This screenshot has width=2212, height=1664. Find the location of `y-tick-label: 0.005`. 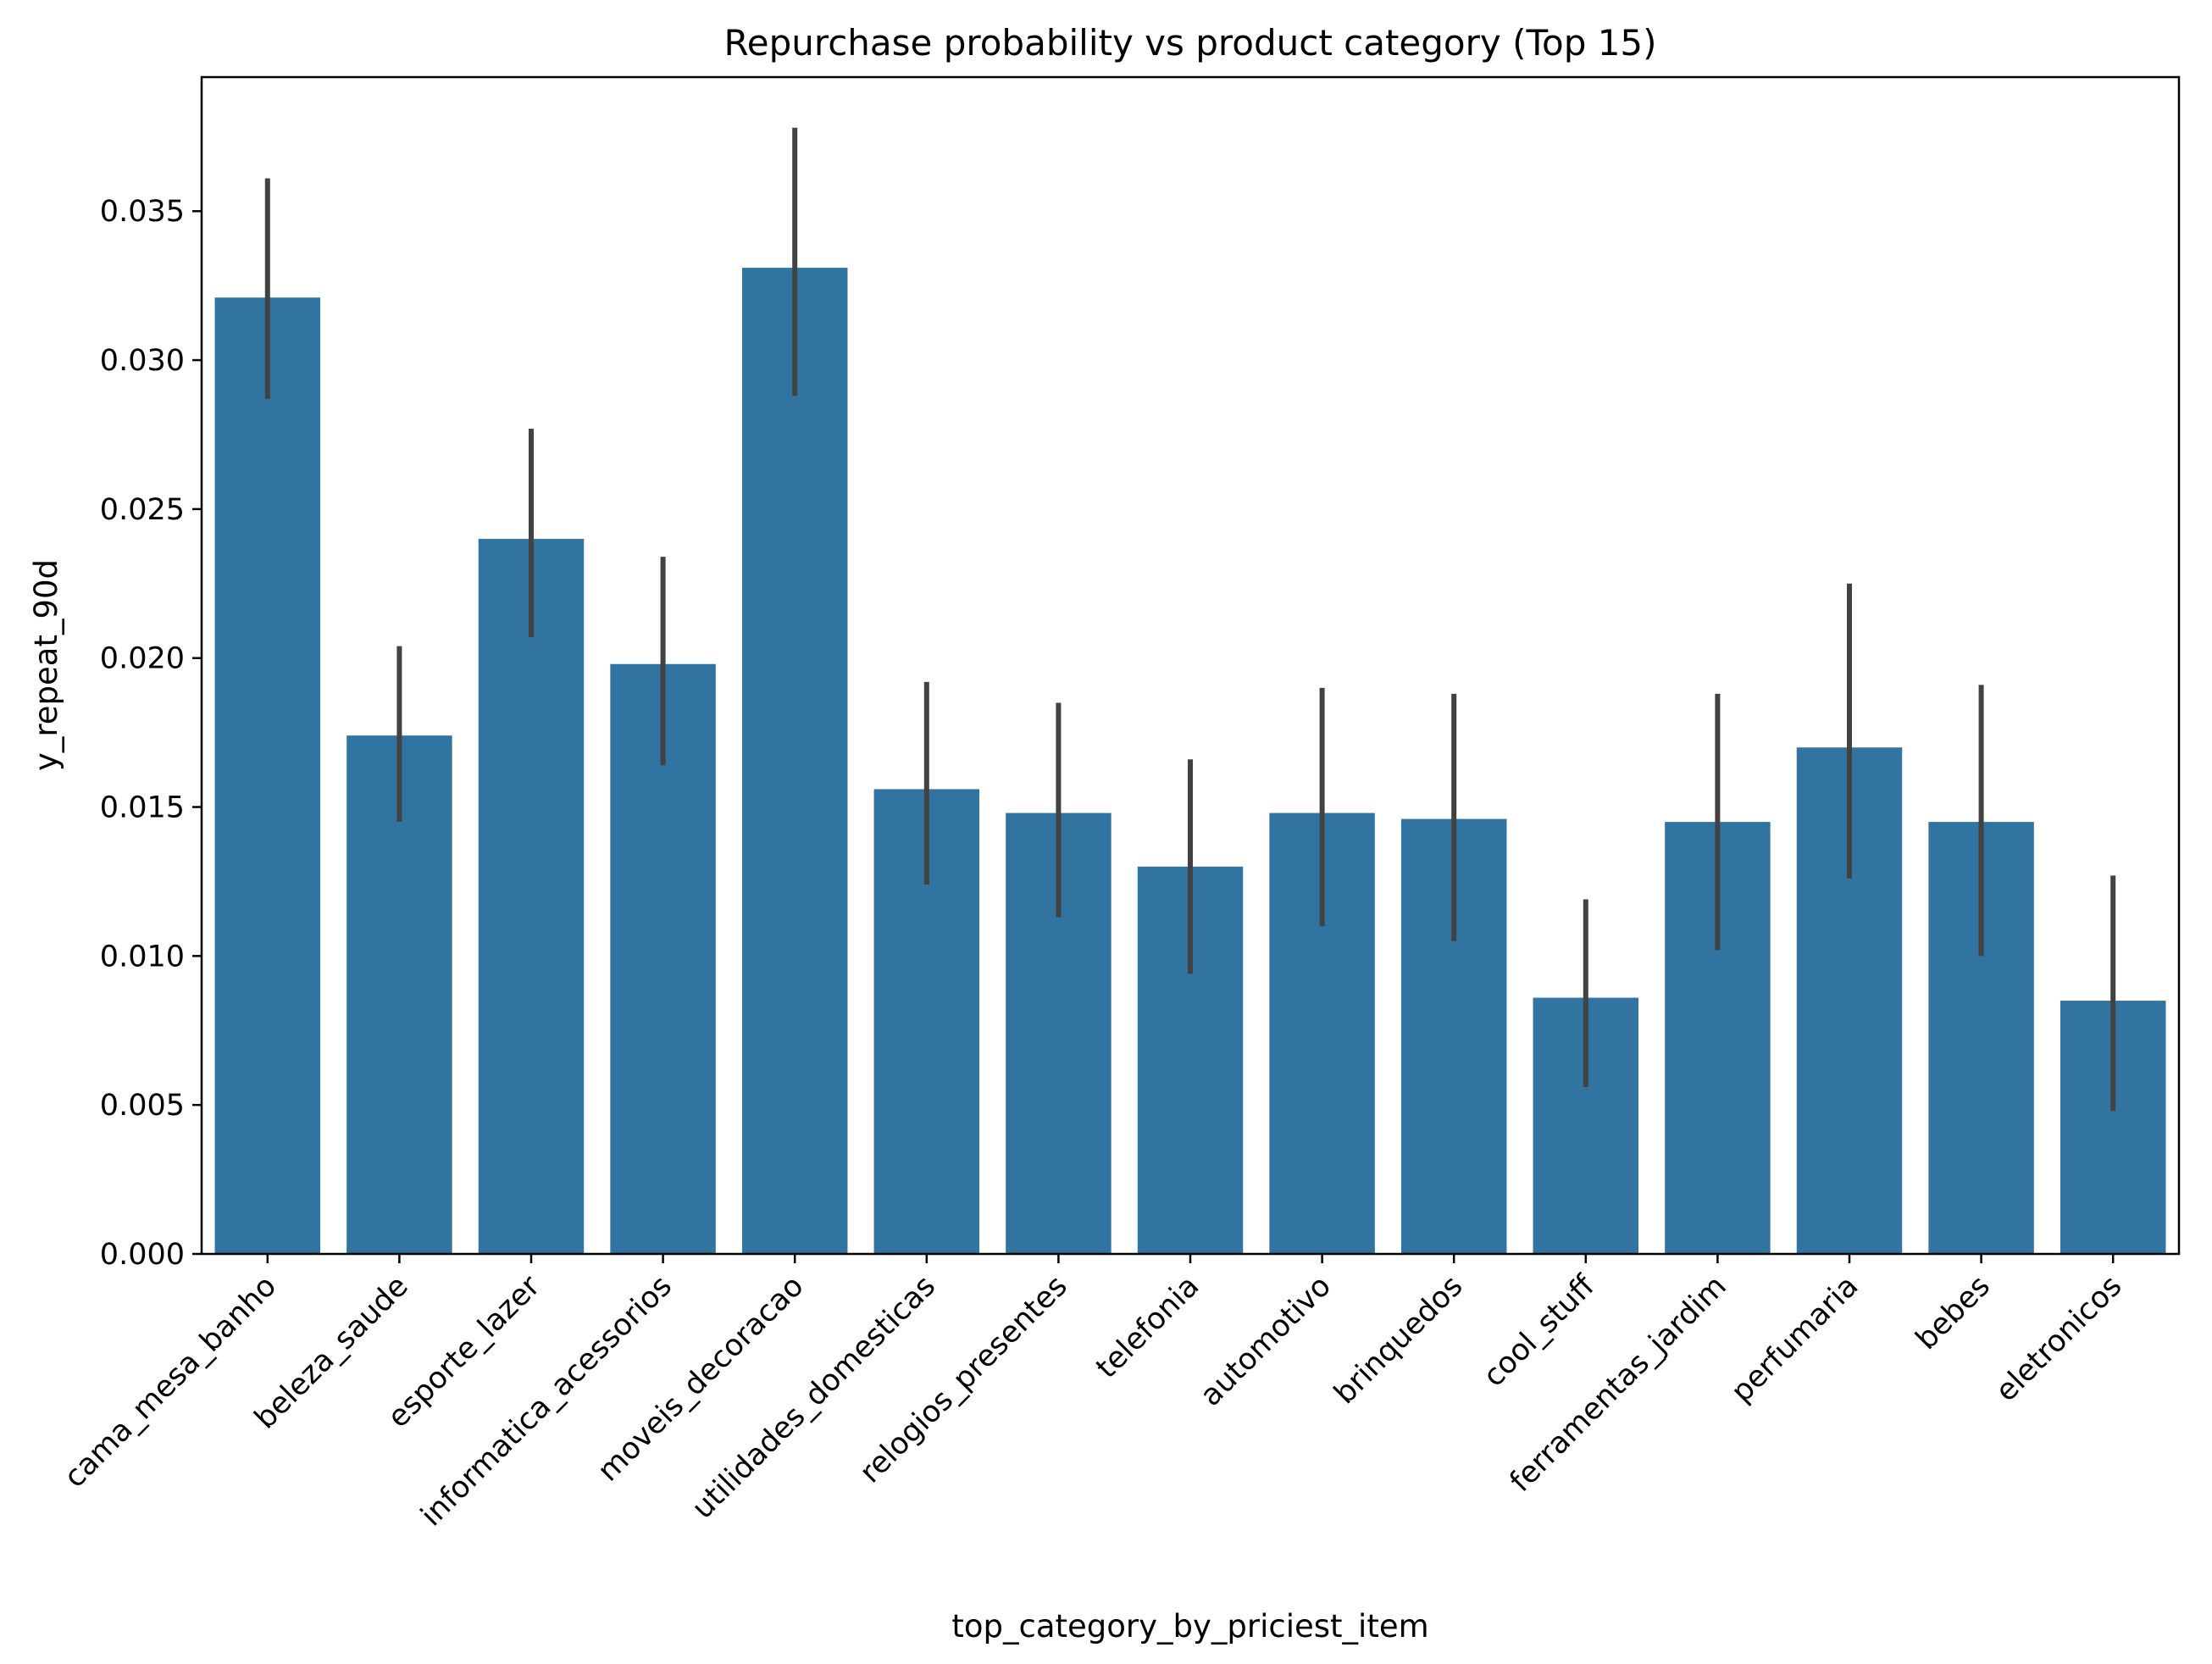

y-tick-label: 0.005 is located at coordinates (142, 1106).